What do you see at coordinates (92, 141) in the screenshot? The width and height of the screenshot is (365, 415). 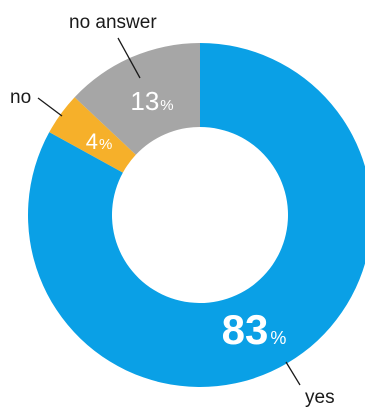 I see `slice-value-number-no: 4` at bounding box center [92, 141].